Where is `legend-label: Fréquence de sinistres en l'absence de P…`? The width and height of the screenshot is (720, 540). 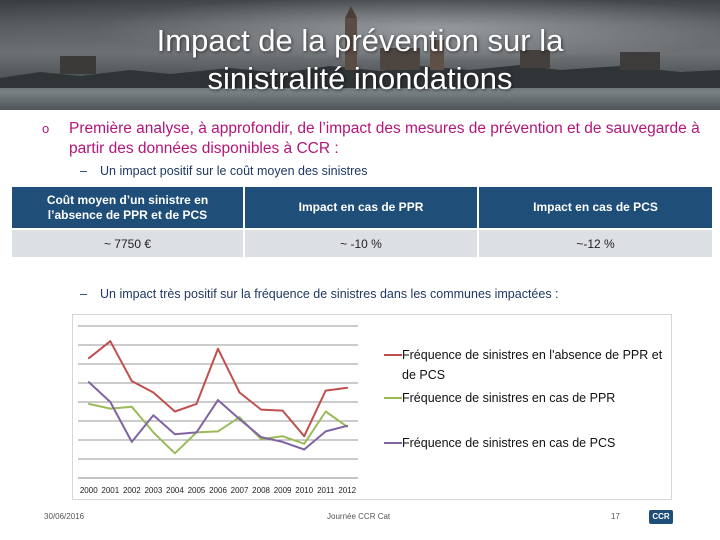 legend-label: Fréquence de sinistres en l'absence de P… is located at coordinates (532, 365).